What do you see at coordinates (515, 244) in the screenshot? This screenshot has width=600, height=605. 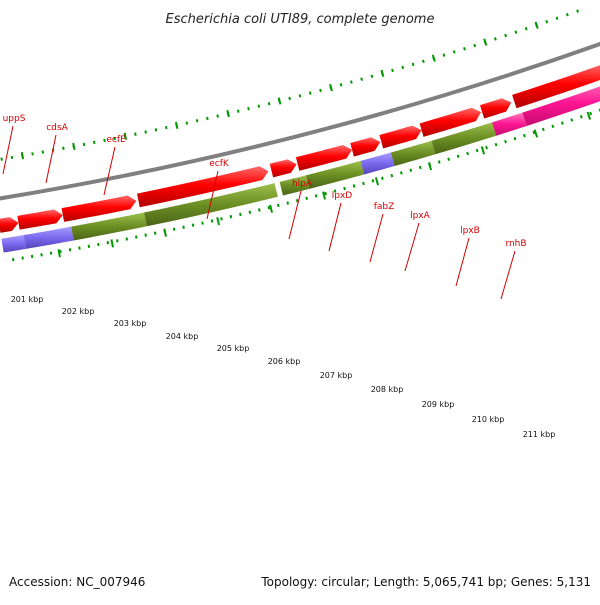 I see `gene-label-rnhB: rnhB` at bounding box center [515, 244].